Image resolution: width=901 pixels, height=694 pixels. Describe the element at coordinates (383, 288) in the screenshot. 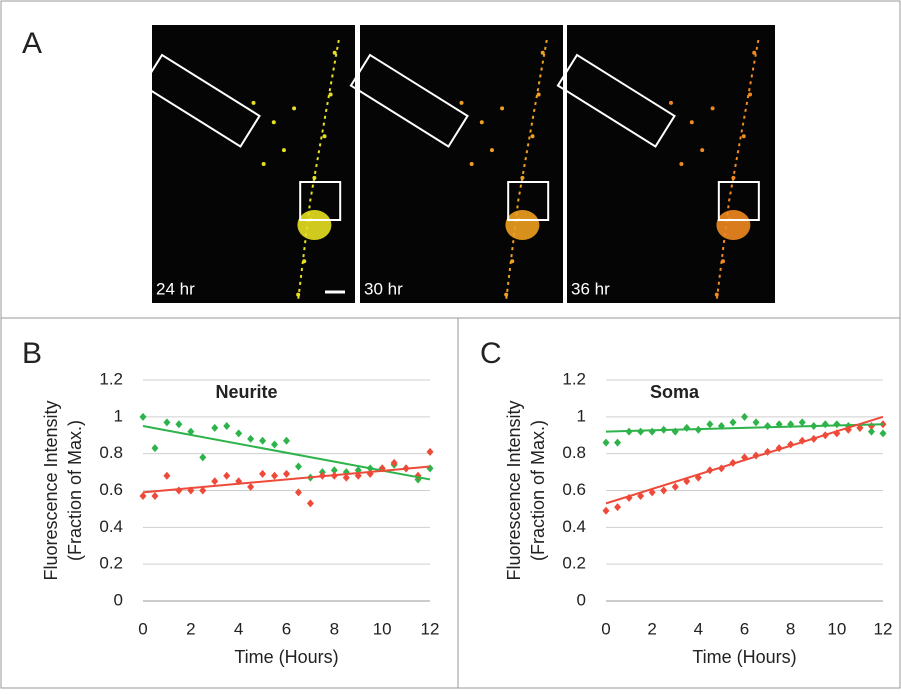

I see `time-caption: 30 hr` at that location.